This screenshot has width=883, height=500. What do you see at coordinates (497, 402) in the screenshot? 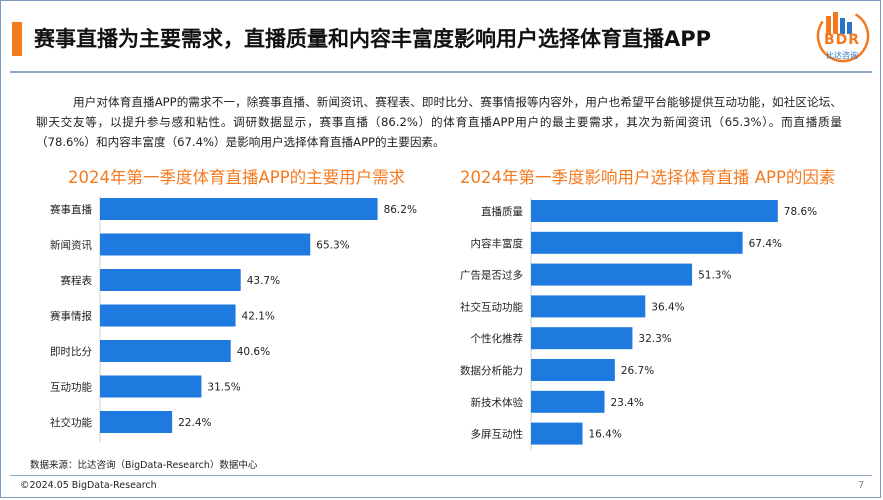
I see `category-label: 新技术体验` at bounding box center [497, 402].